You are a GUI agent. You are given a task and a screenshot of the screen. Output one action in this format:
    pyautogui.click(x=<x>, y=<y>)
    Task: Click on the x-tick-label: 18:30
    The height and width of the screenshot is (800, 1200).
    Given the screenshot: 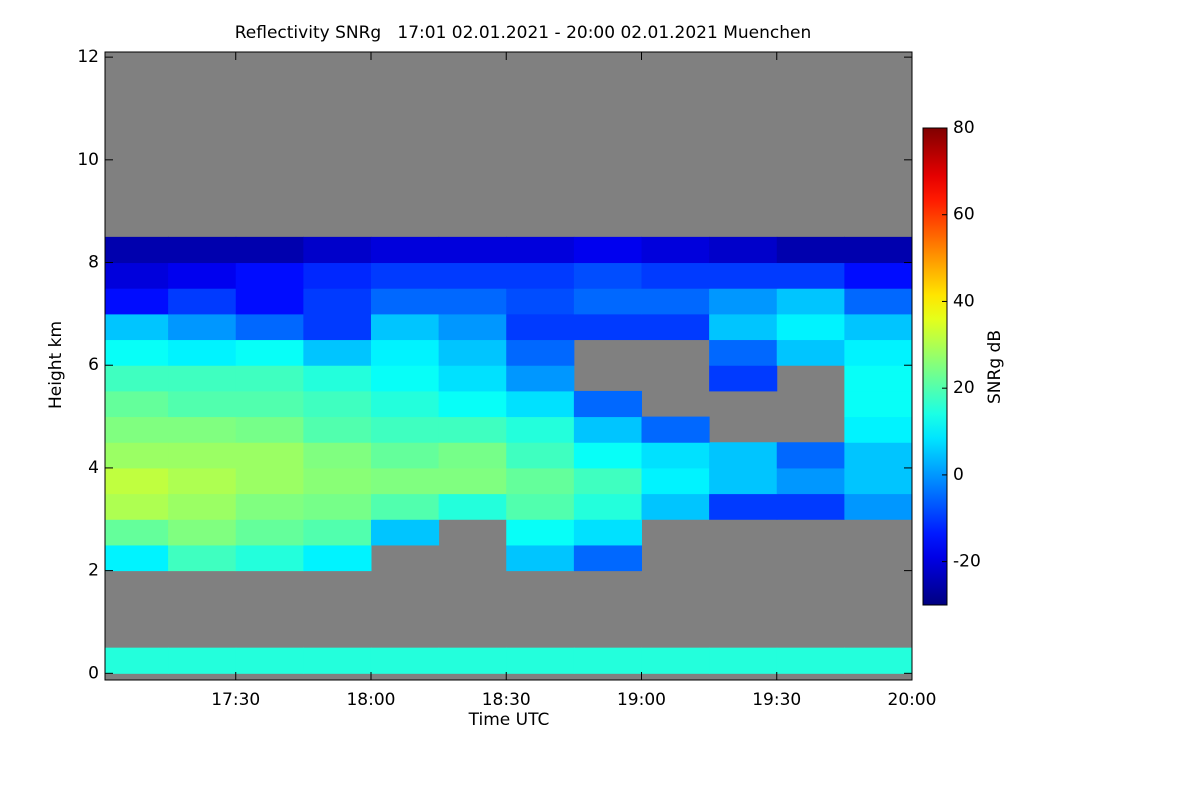 What is the action you would take?
    pyautogui.click(x=506, y=700)
    